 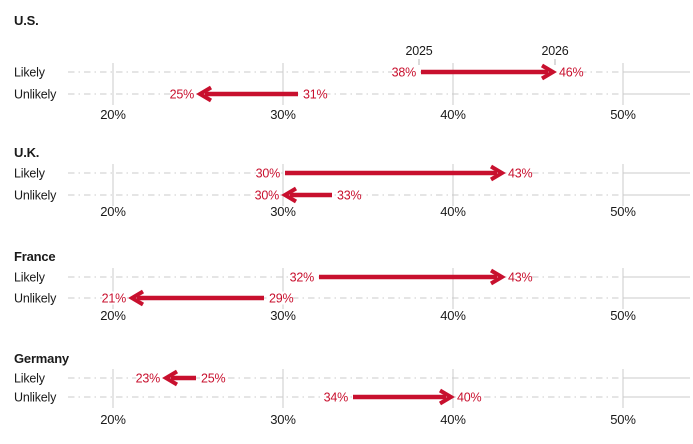 I want to click on value-2025-label: 34%, so click(x=336, y=398).